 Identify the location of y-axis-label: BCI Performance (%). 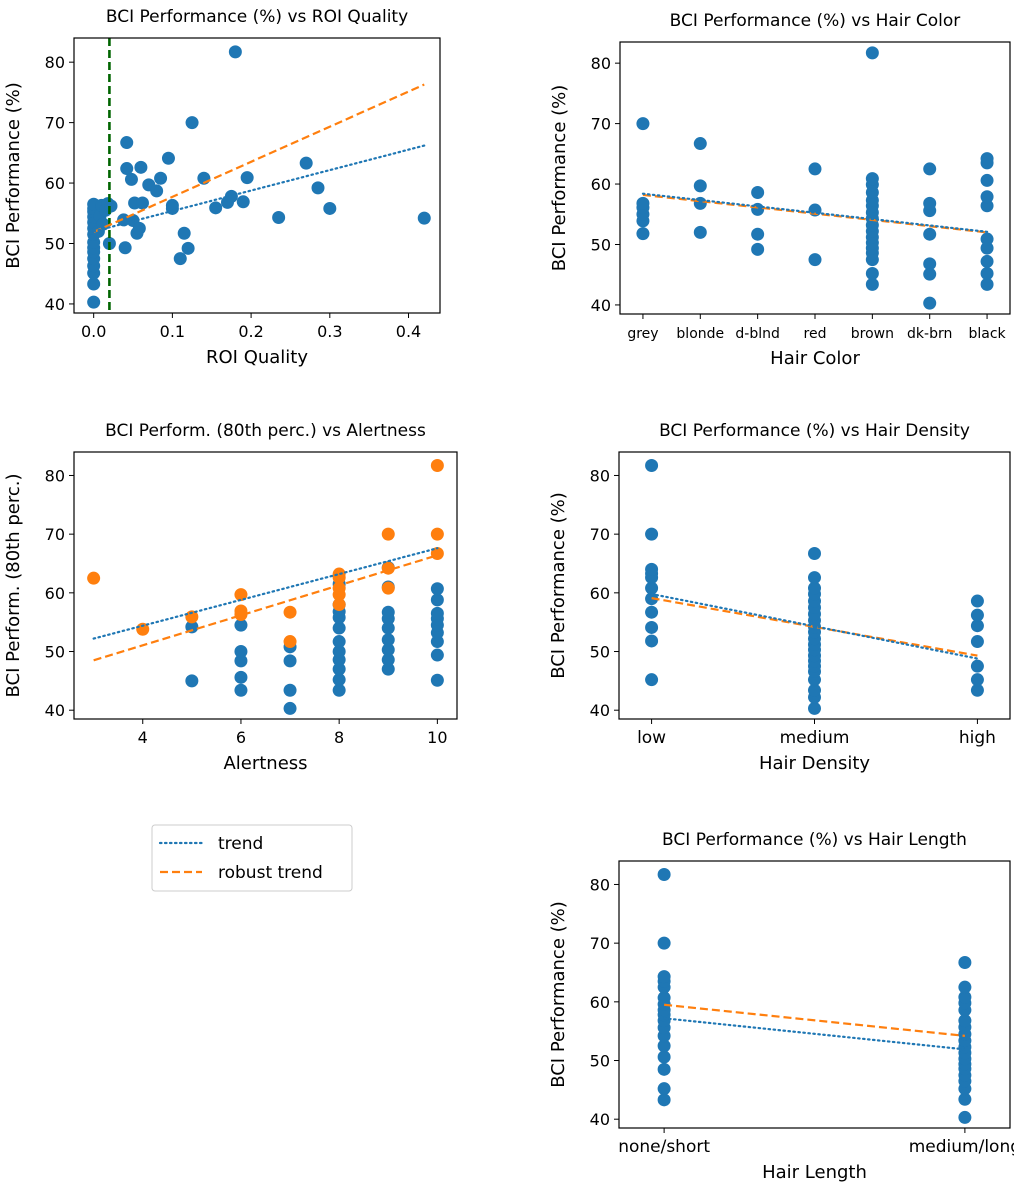
(558, 994).